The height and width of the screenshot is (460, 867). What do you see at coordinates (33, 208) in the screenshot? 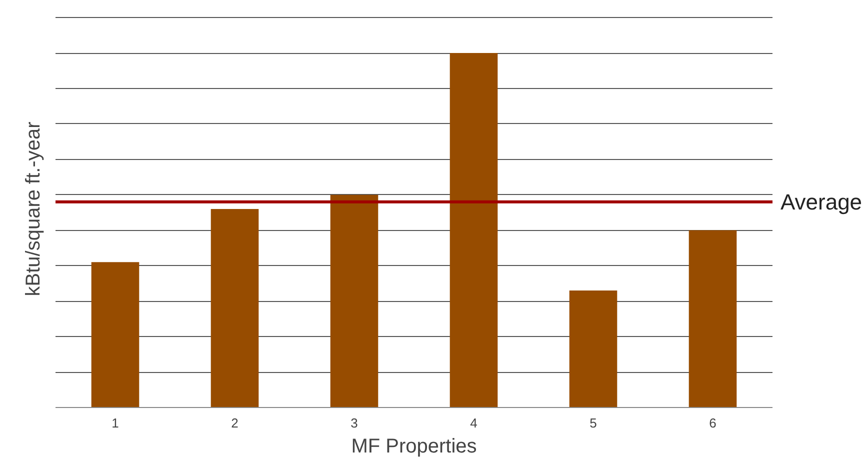
I see `y-axis-title: kBtu/square ft.-year` at bounding box center [33, 208].